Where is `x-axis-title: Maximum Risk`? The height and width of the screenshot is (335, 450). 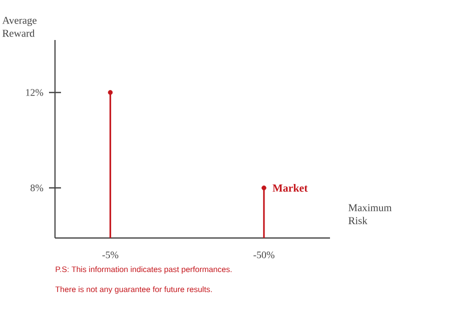
x-axis-title: Maximum Risk is located at coordinates (370, 214).